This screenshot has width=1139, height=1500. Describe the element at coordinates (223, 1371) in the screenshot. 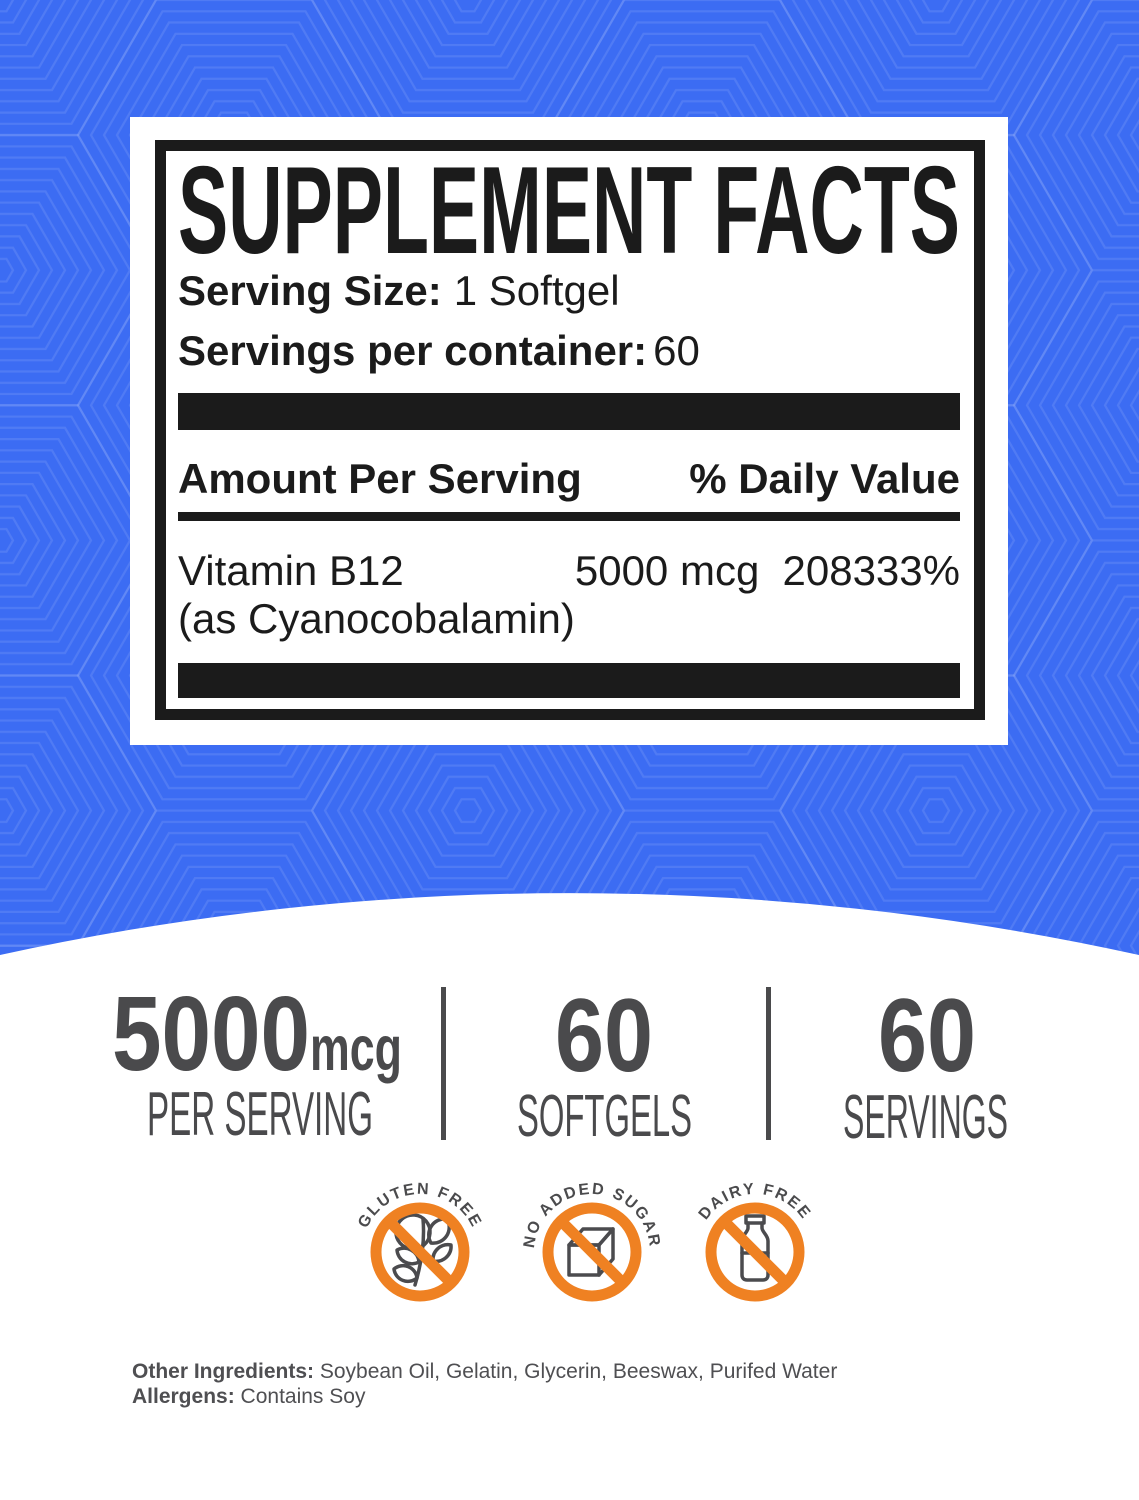

I see `other-ingredients-label: Other Ingredients:` at that location.